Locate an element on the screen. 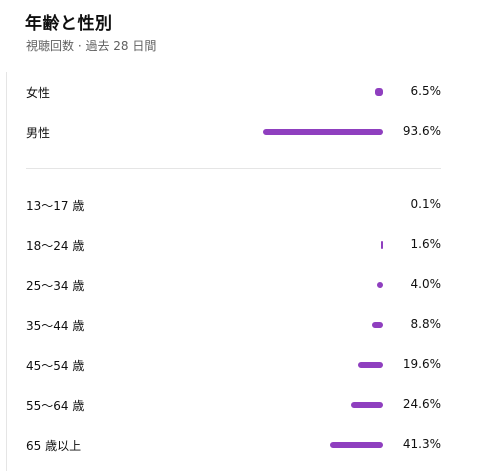 The height and width of the screenshot is (471, 483). age-row-13-17: 13〜17 歳 0.1% is located at coordinates (241, 205).